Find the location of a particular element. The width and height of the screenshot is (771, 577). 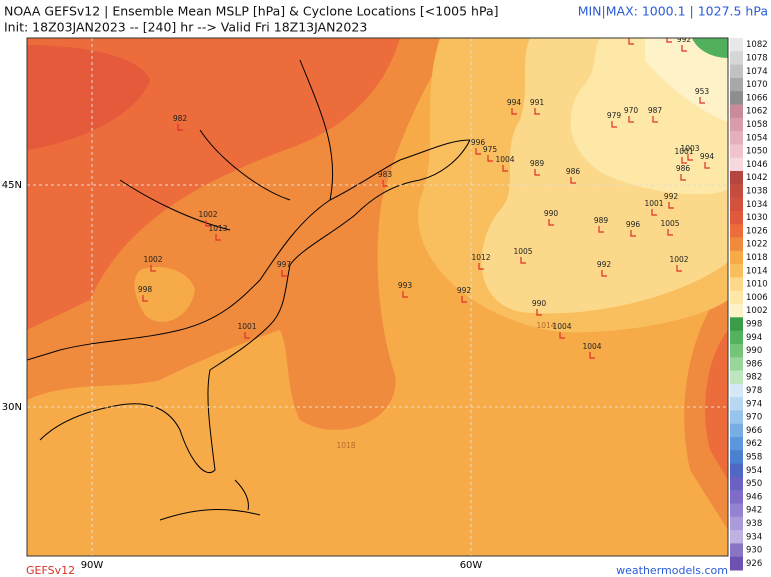

colorbar-label: 1046 is located at coordinates (757, 165).